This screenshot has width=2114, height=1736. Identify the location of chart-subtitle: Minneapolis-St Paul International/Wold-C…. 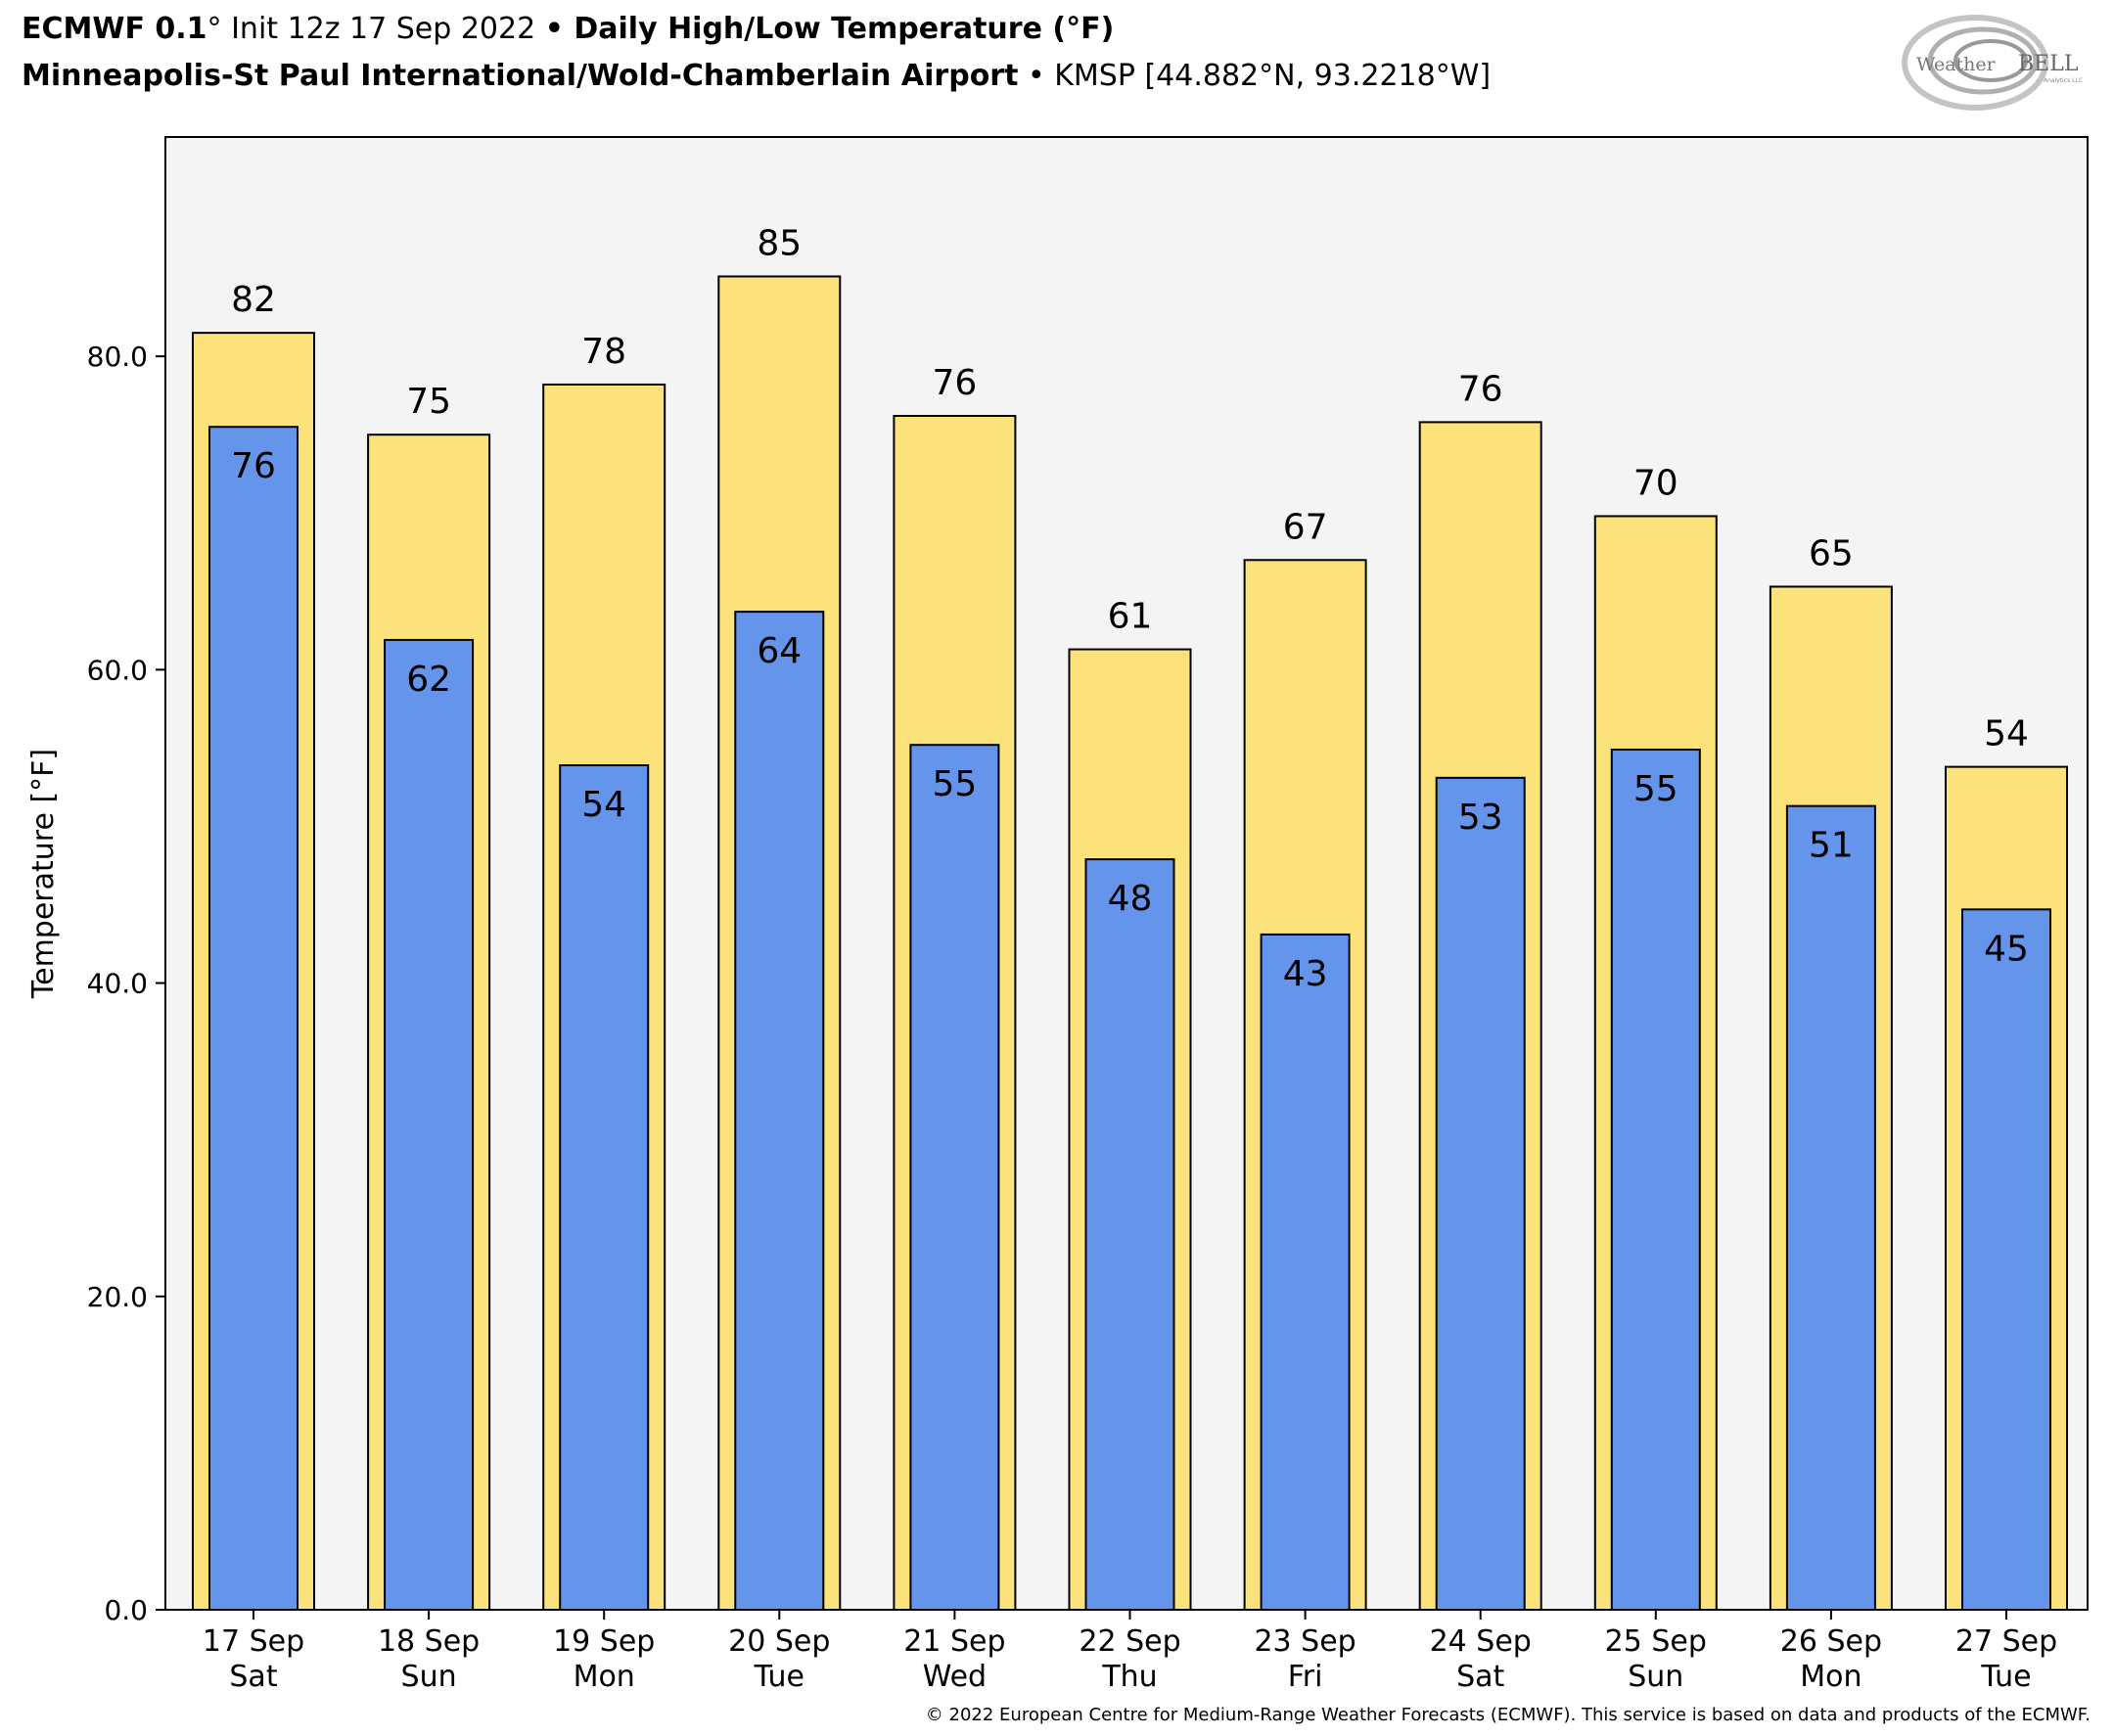
(757, 76).